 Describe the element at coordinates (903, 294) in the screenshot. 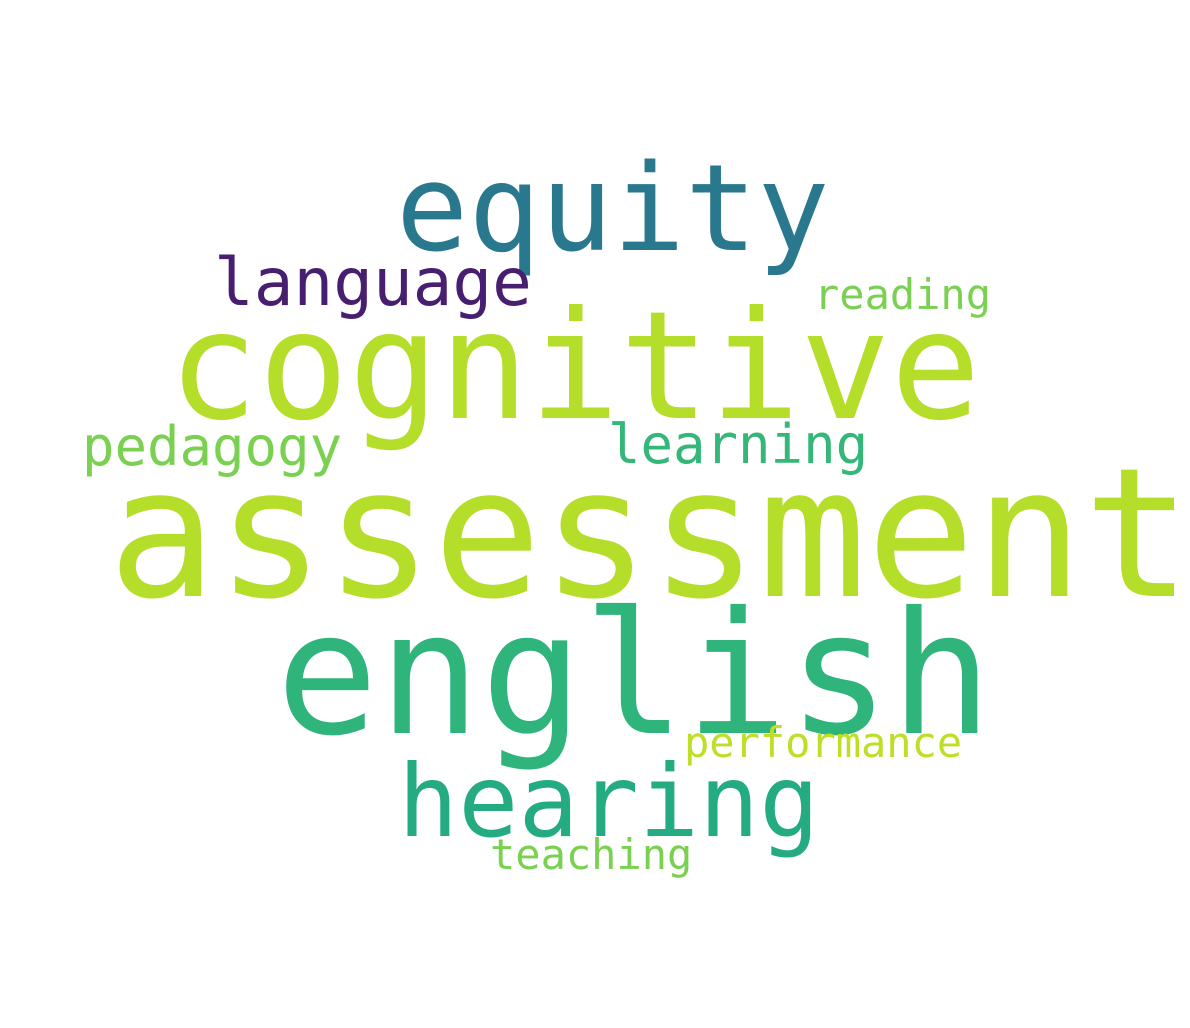

I see `word-reading: reading` at that location.